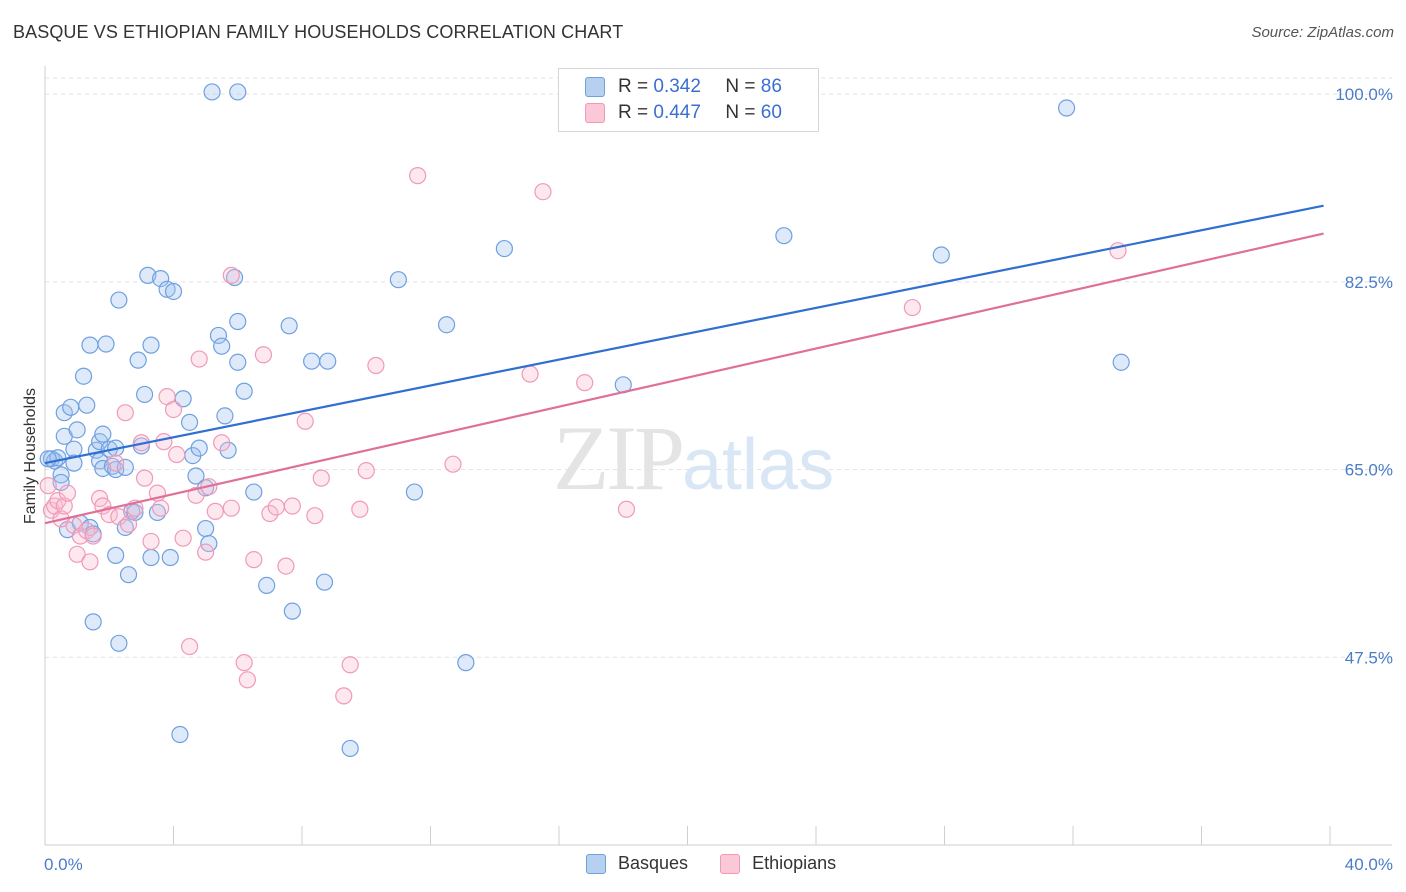  I want to click on y-tick-label: 47.5%, so click(1369, 657).